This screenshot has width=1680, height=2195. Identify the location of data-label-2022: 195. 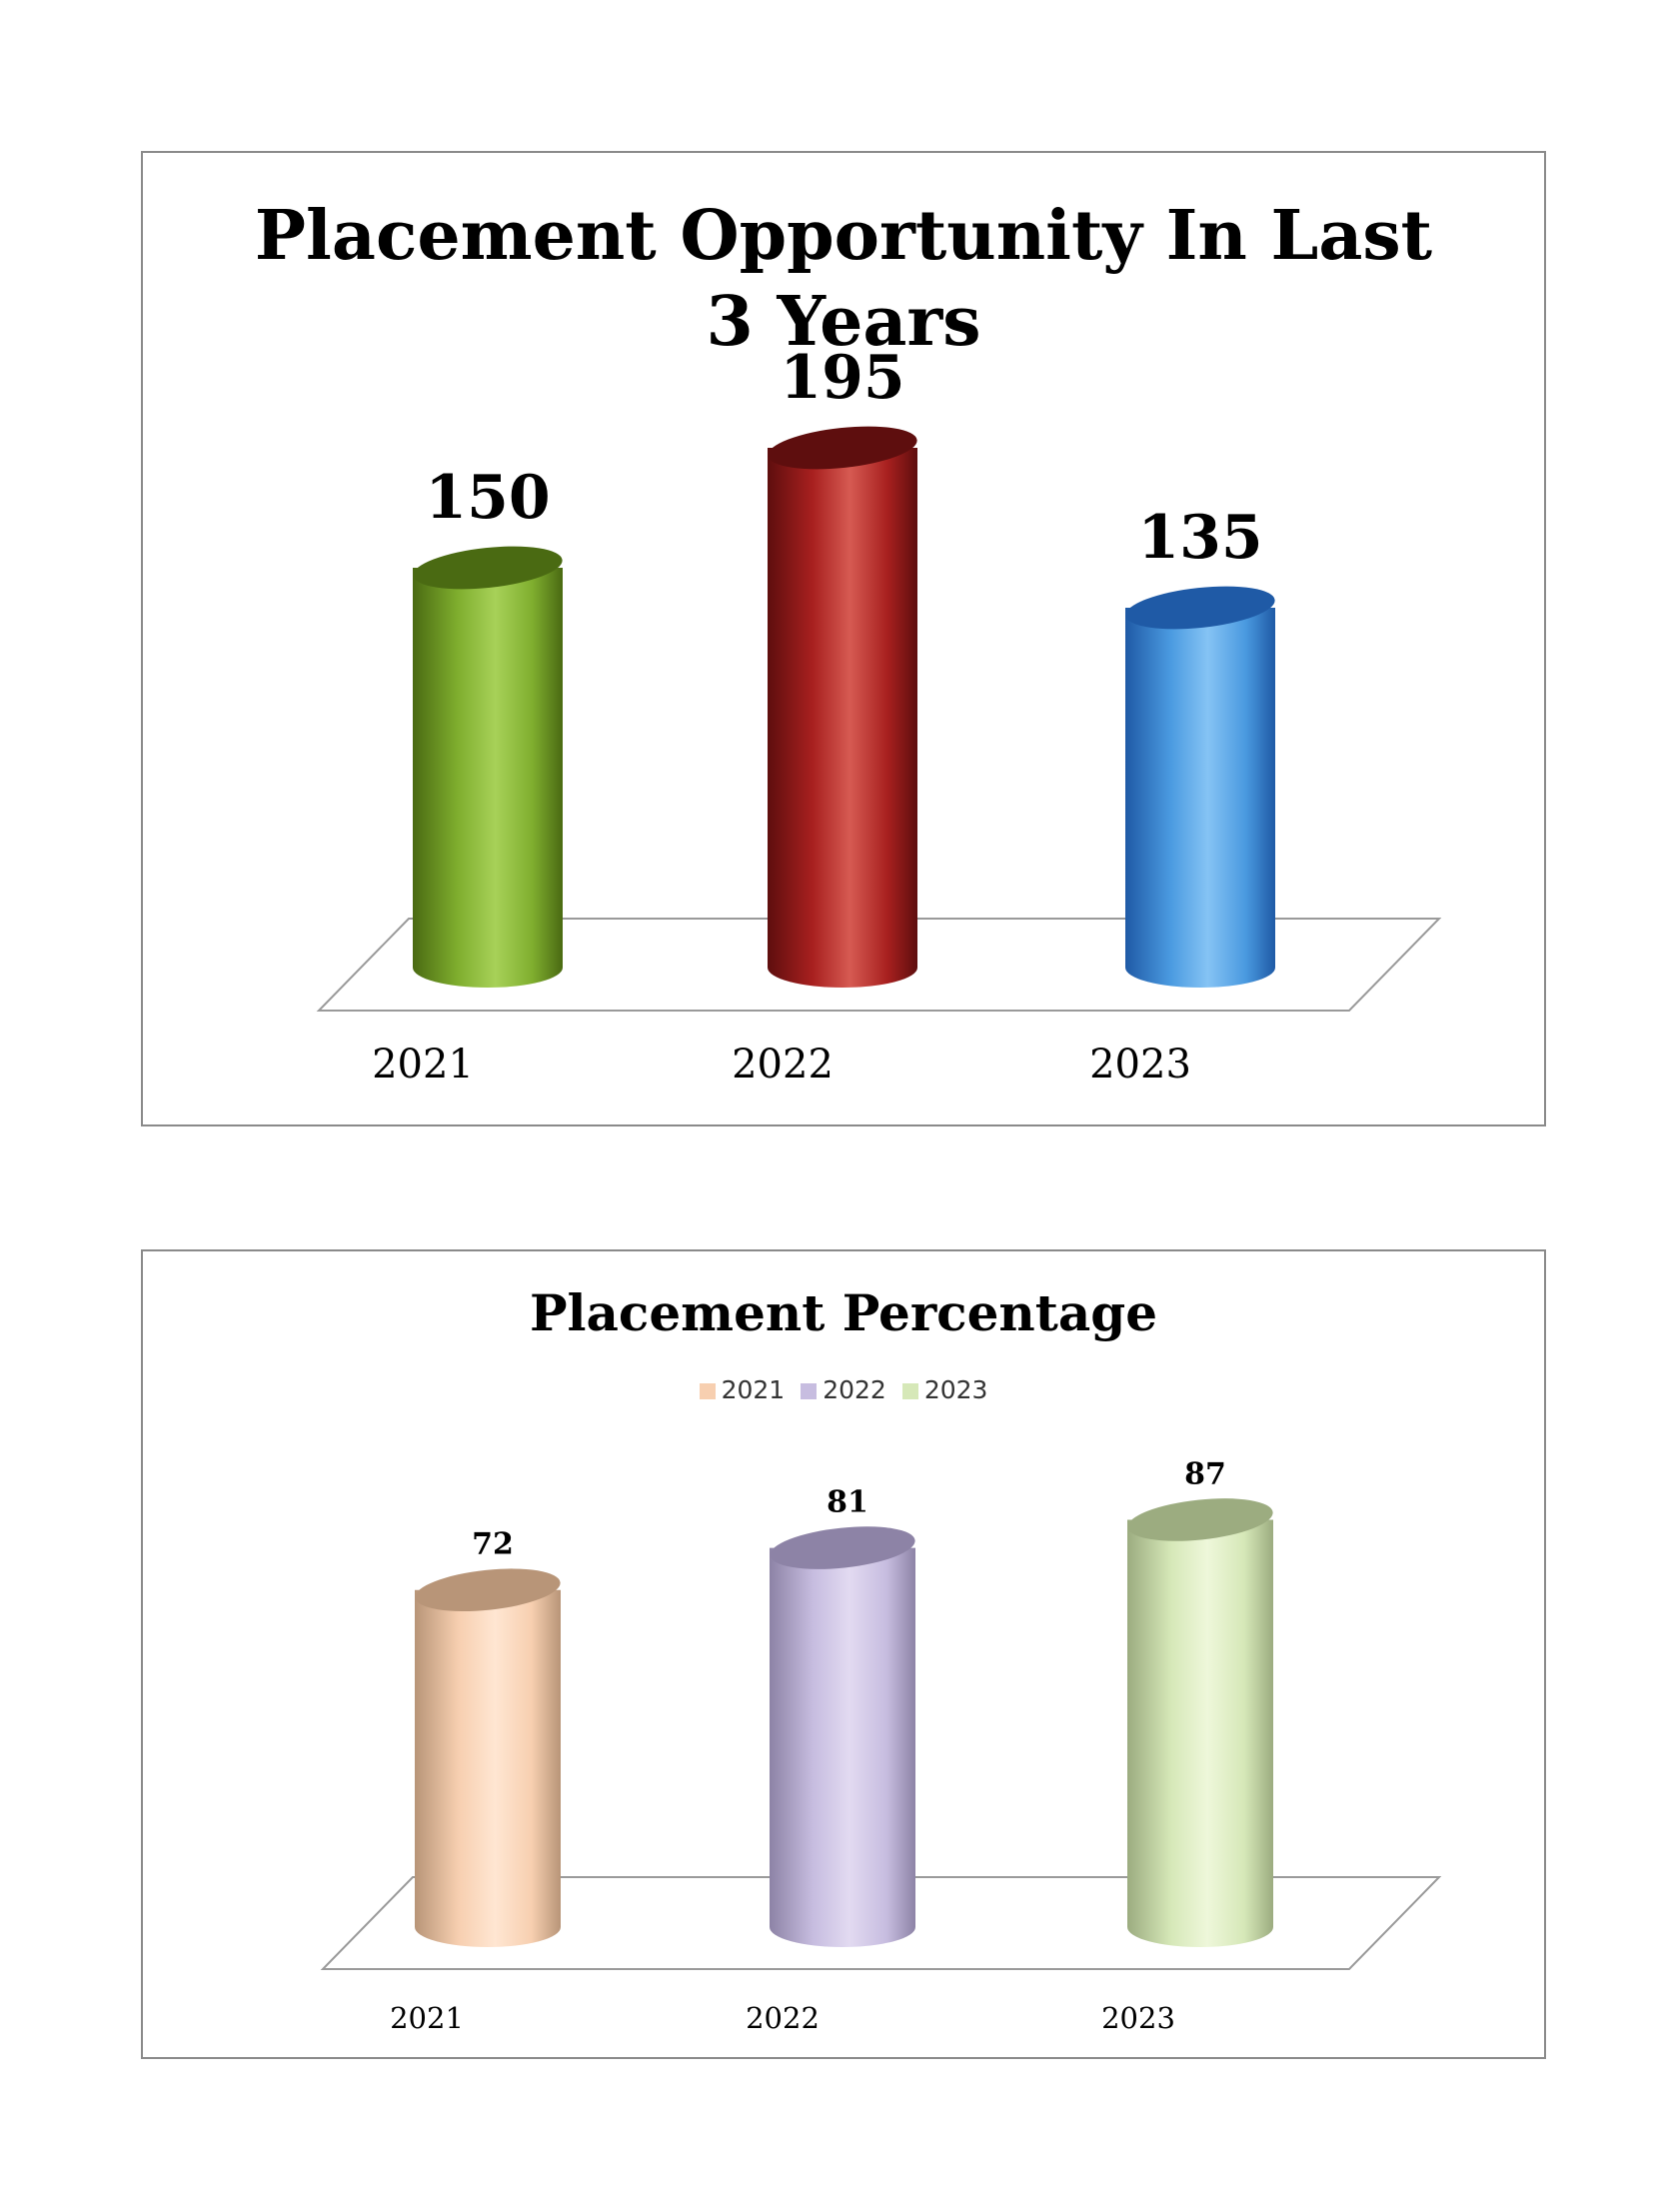
(842, 378).